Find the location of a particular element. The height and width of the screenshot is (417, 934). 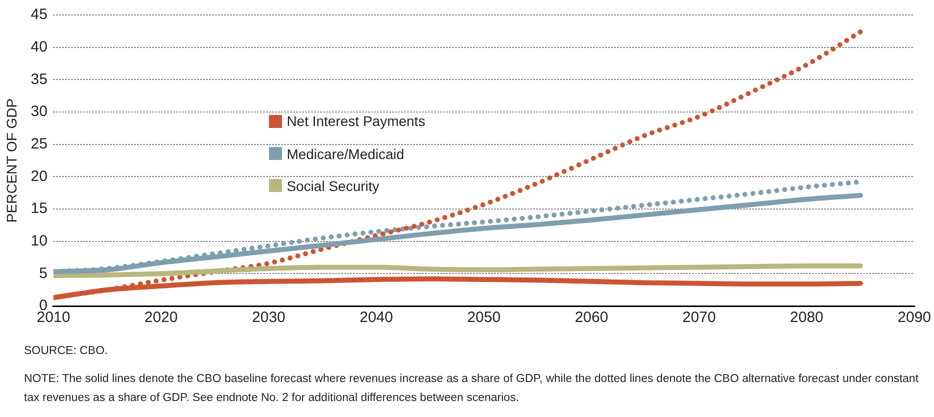

x-tick-label: 2070 is located at coordinates (699, 317).